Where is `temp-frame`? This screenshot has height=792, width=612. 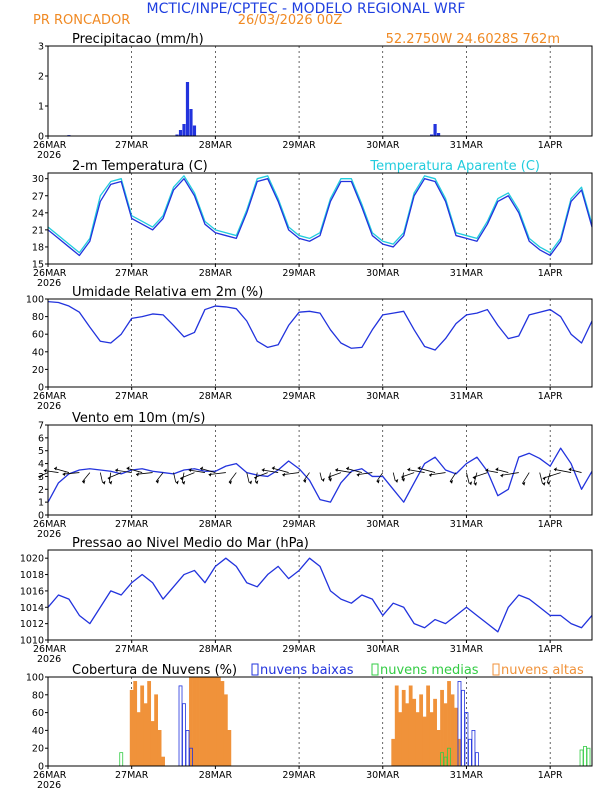
temp-frame is located at coordinates (320, 218).